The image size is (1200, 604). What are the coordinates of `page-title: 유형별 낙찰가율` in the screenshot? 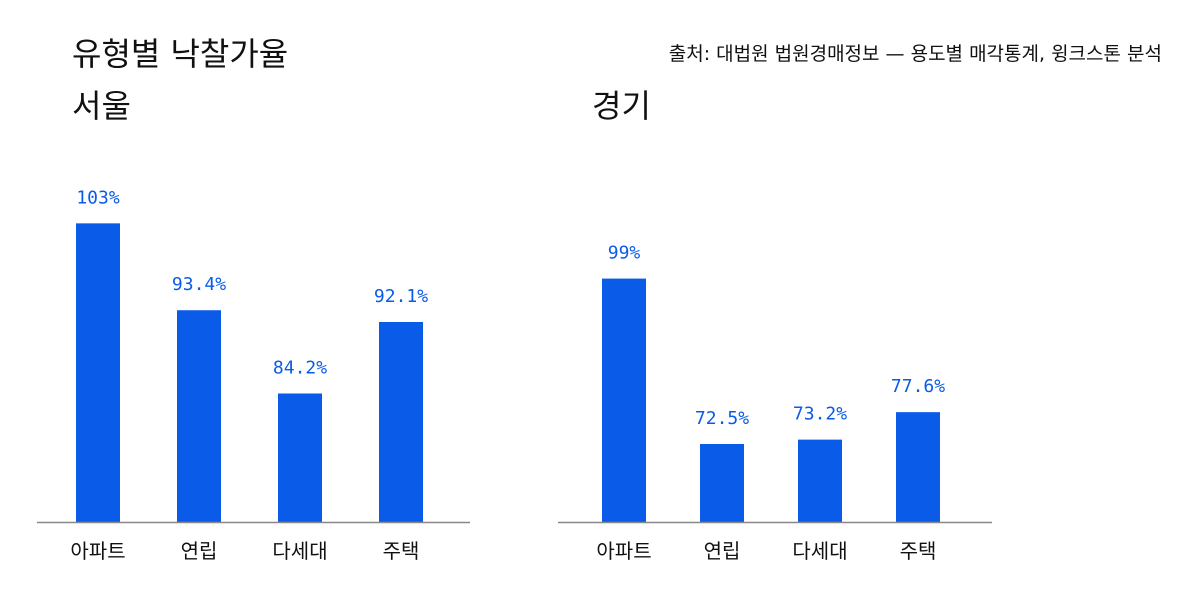 It's located at (180, 54).